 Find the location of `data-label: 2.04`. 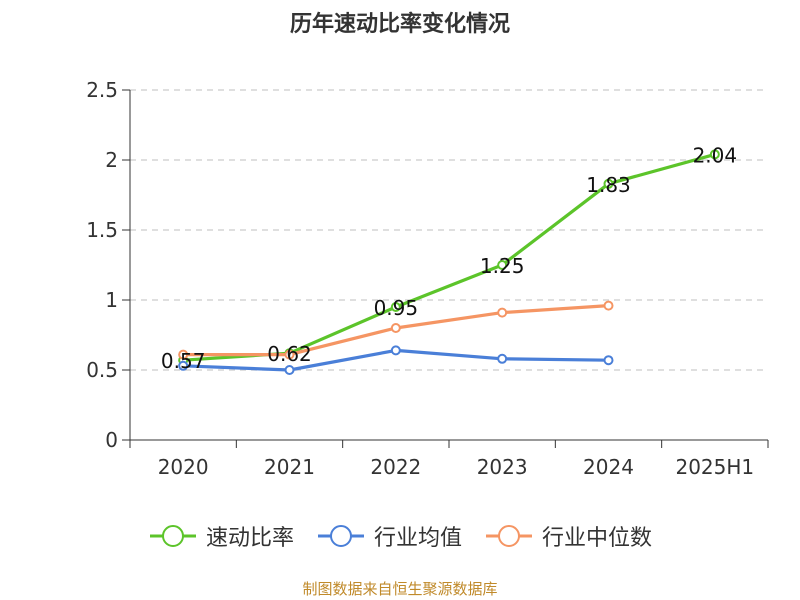

data-label: 2.04 is located at coordinates (715, 155).